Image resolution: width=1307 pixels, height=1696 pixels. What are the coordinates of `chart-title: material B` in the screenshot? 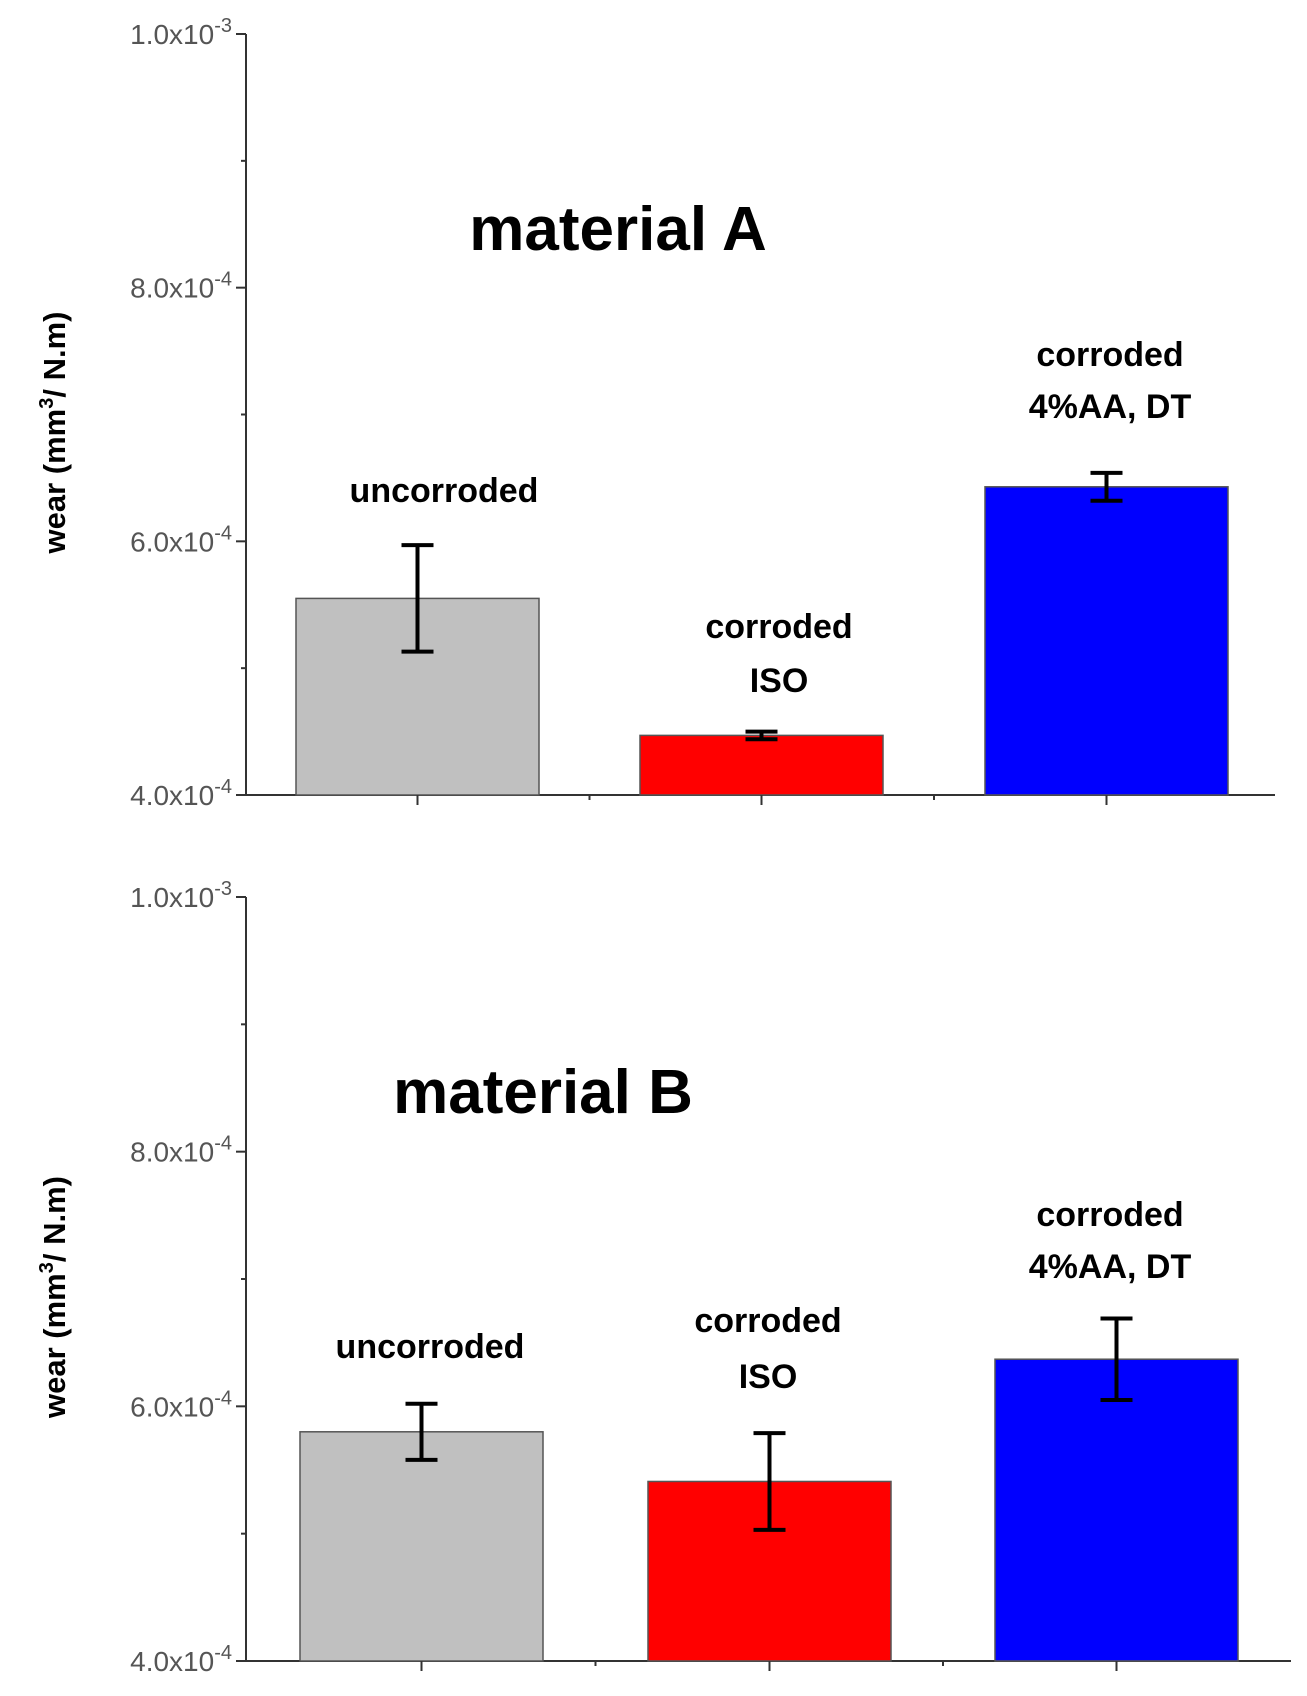 It's located at (543, 1092).